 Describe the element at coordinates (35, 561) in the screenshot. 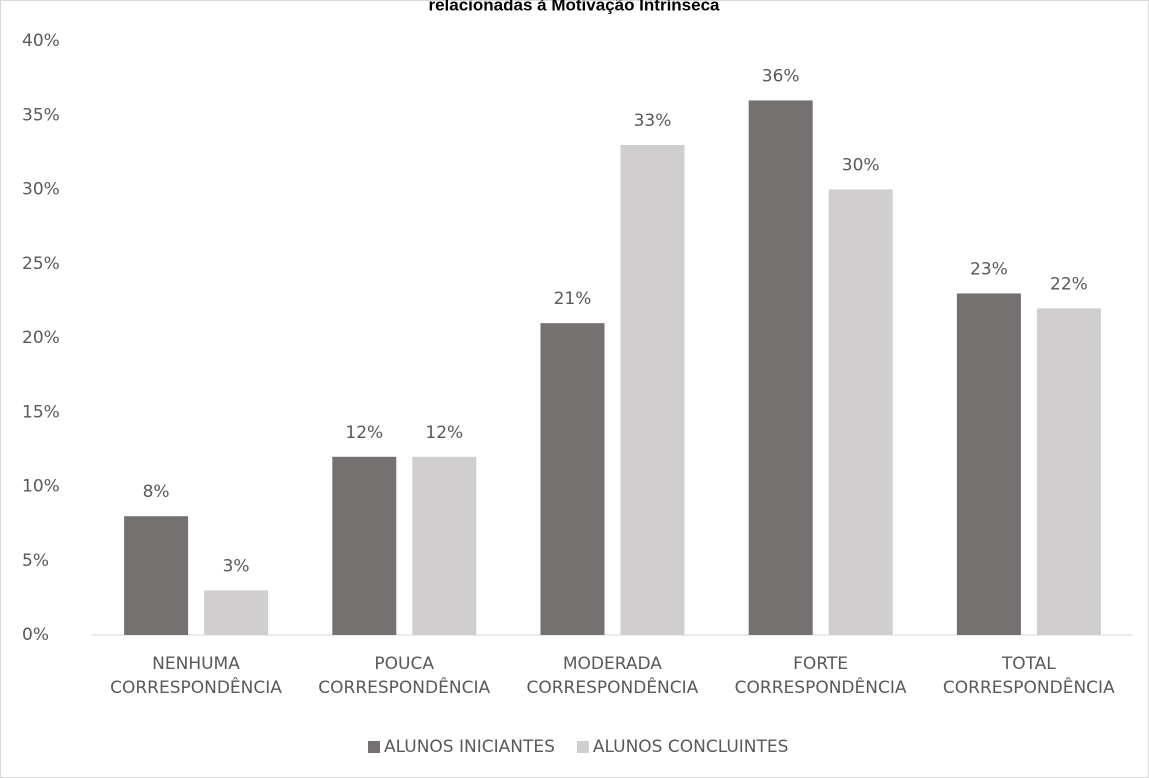

I see `y-tick-label: 5%` at that location.